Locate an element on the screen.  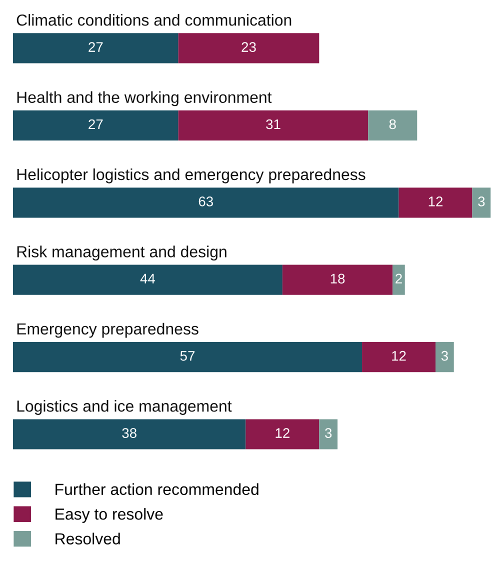
data-label: 23 is located at coordinates (249, 47).